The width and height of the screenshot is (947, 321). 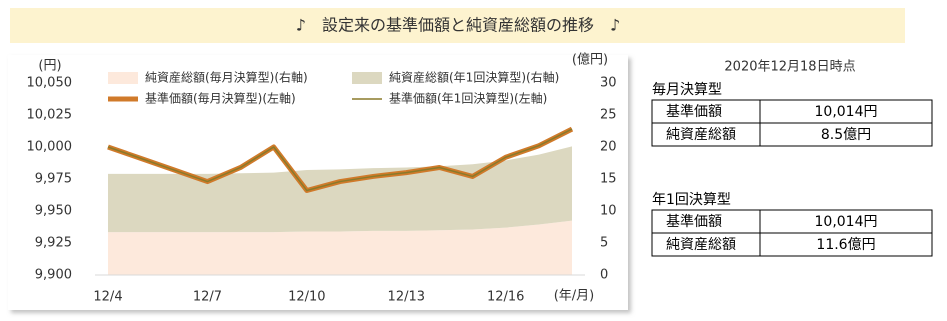 I want to click on y-tick-label: 9,950, so click(x=53, y=211).